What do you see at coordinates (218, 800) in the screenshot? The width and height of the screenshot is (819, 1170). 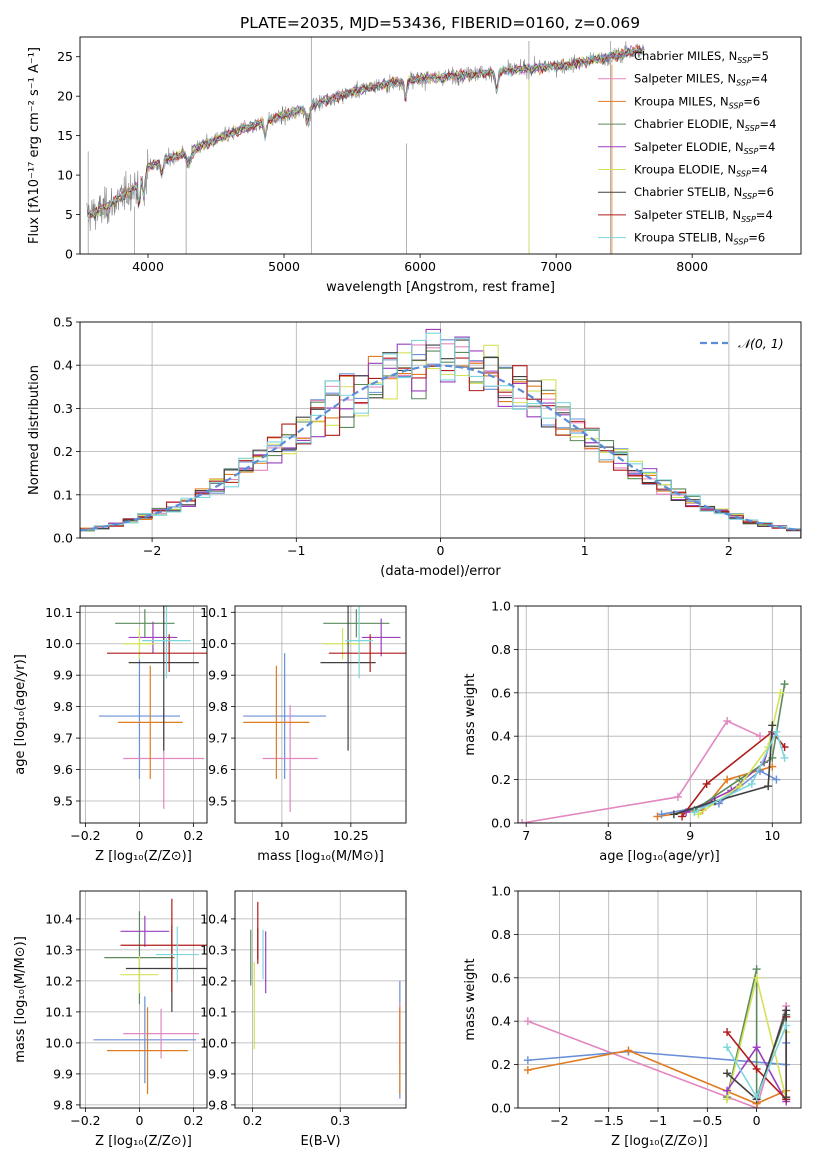 I see `y-tick-label: 9.5` at bounding box center [218, 800].